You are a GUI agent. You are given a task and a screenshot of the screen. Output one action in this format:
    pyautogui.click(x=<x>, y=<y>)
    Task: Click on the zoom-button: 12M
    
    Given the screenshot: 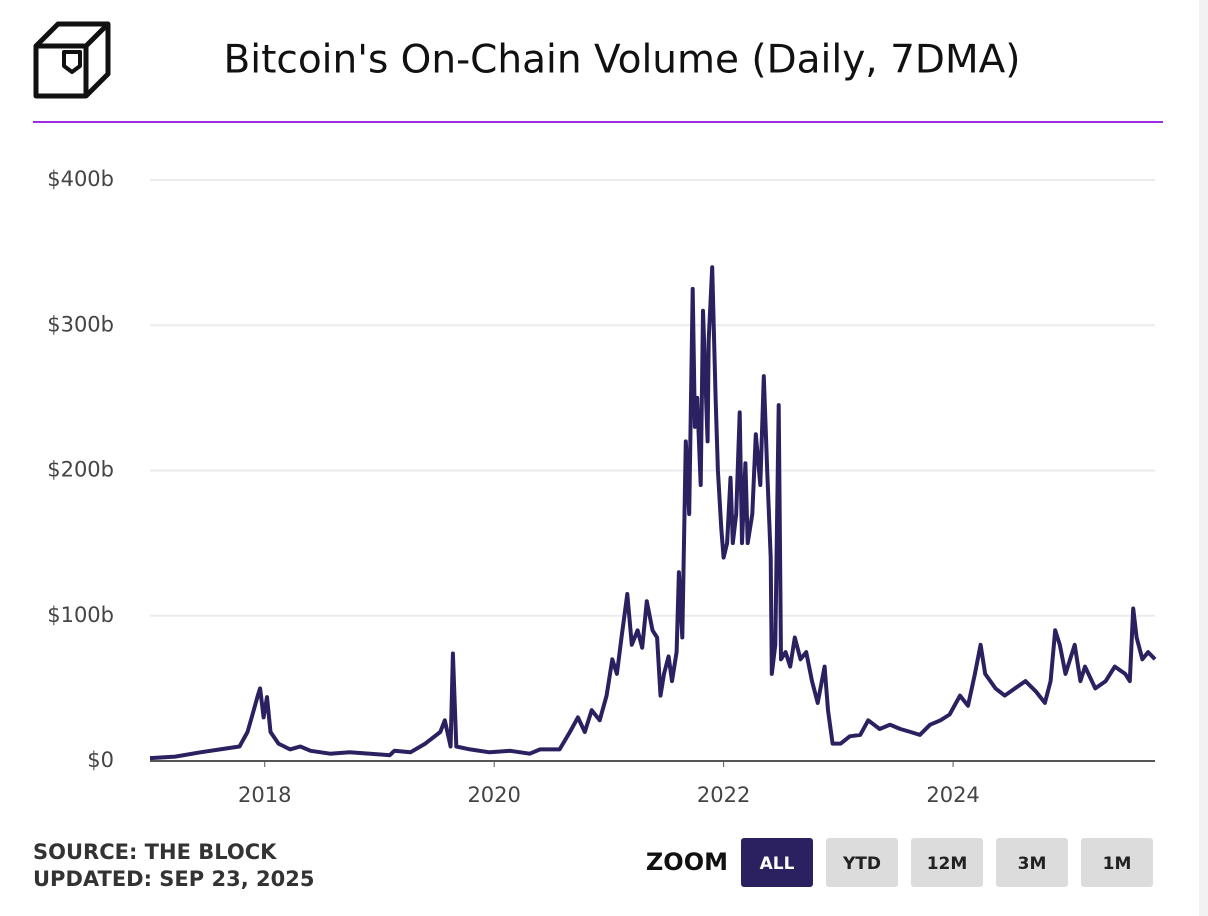 What is the action you would take?
    pyautogui.click(x=947, y=862)
    